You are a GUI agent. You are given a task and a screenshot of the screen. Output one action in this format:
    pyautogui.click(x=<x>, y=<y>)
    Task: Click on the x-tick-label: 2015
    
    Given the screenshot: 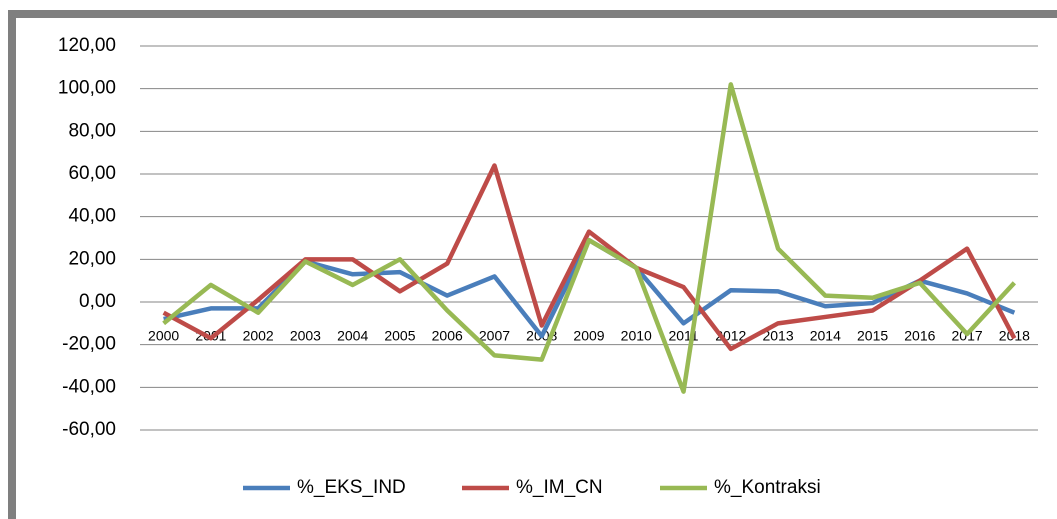 What is the action you would take?
    pyautogui.click(x=872, y=336)
    